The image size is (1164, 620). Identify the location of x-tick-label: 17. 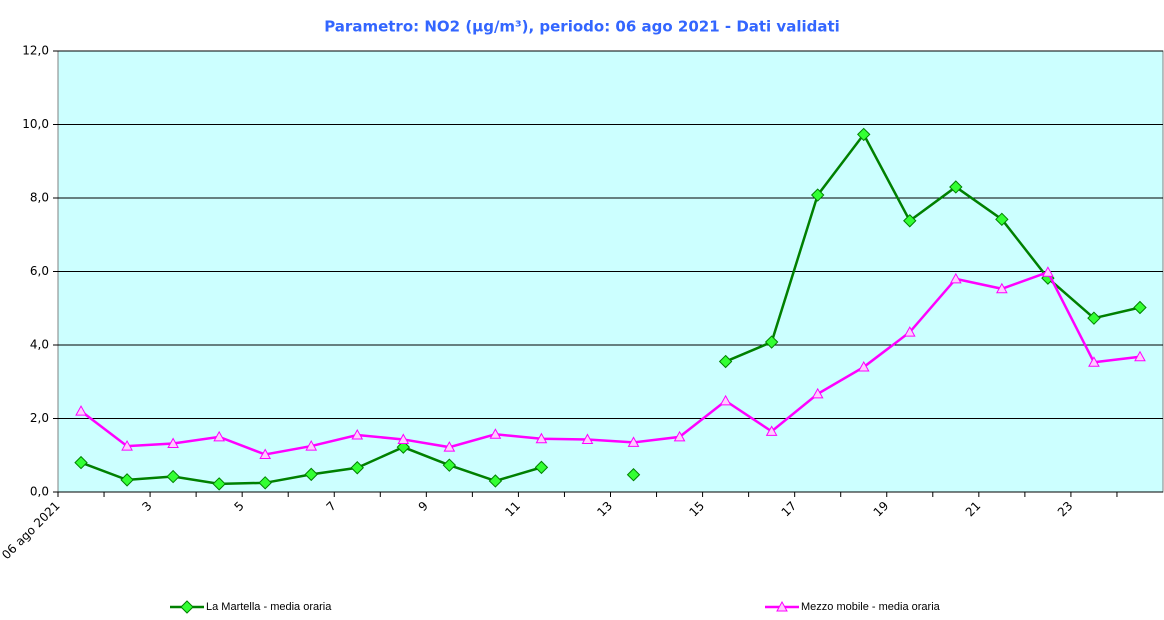
(789, 509).